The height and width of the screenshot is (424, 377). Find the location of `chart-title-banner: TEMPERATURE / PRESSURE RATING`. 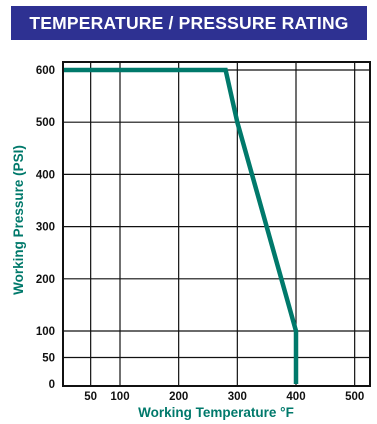

chart-title-banner: TEMPERATURE / PRESSURE RATING is located at coordinates (189, 23).